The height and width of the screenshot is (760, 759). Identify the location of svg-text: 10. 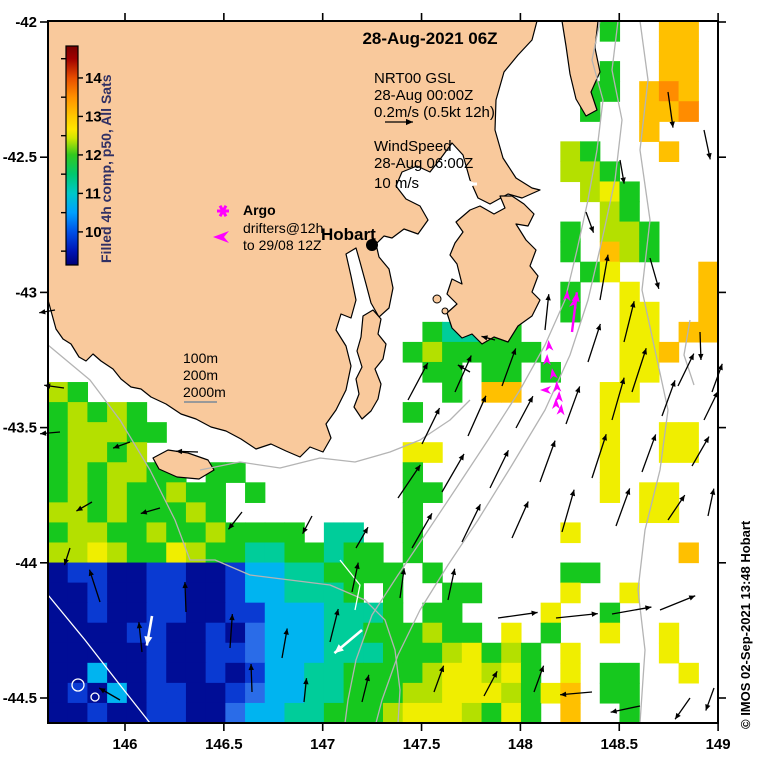
(93, 232).